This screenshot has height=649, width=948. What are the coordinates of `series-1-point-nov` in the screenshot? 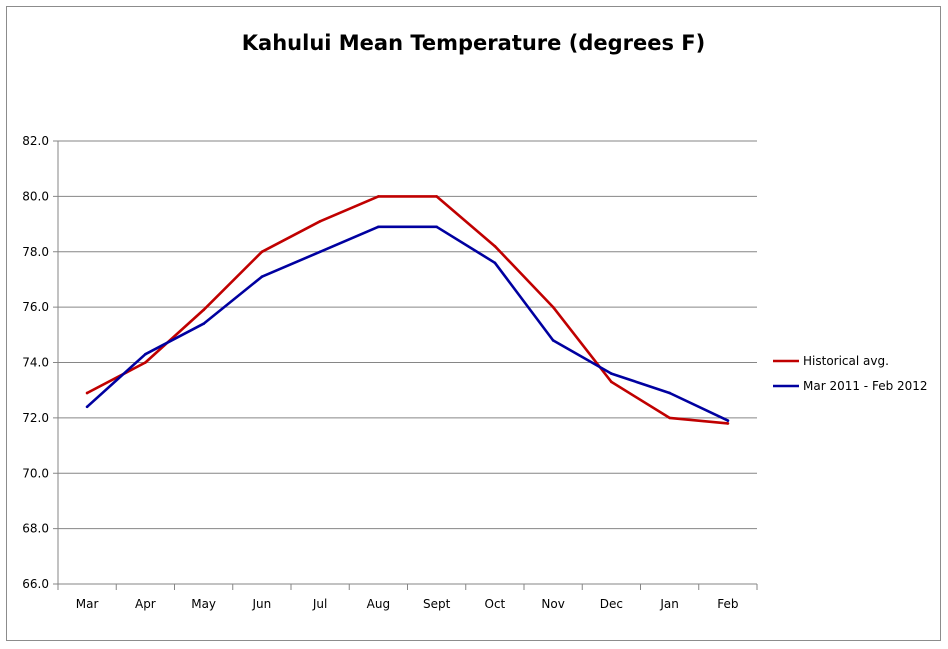 It's located at (553, 340).